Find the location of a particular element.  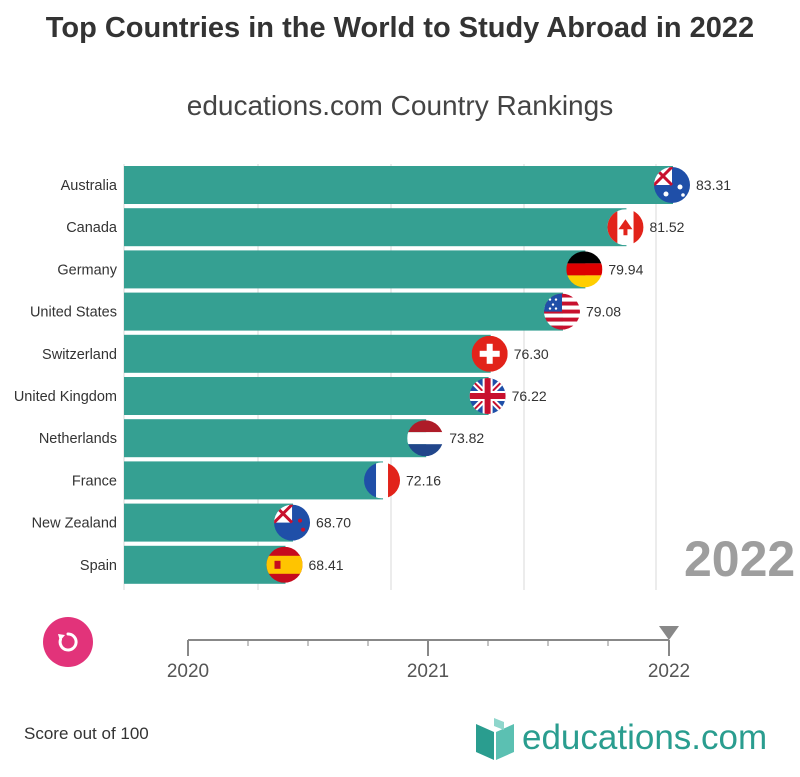

value-label: 76.22 is located at coordinates (529, 396).